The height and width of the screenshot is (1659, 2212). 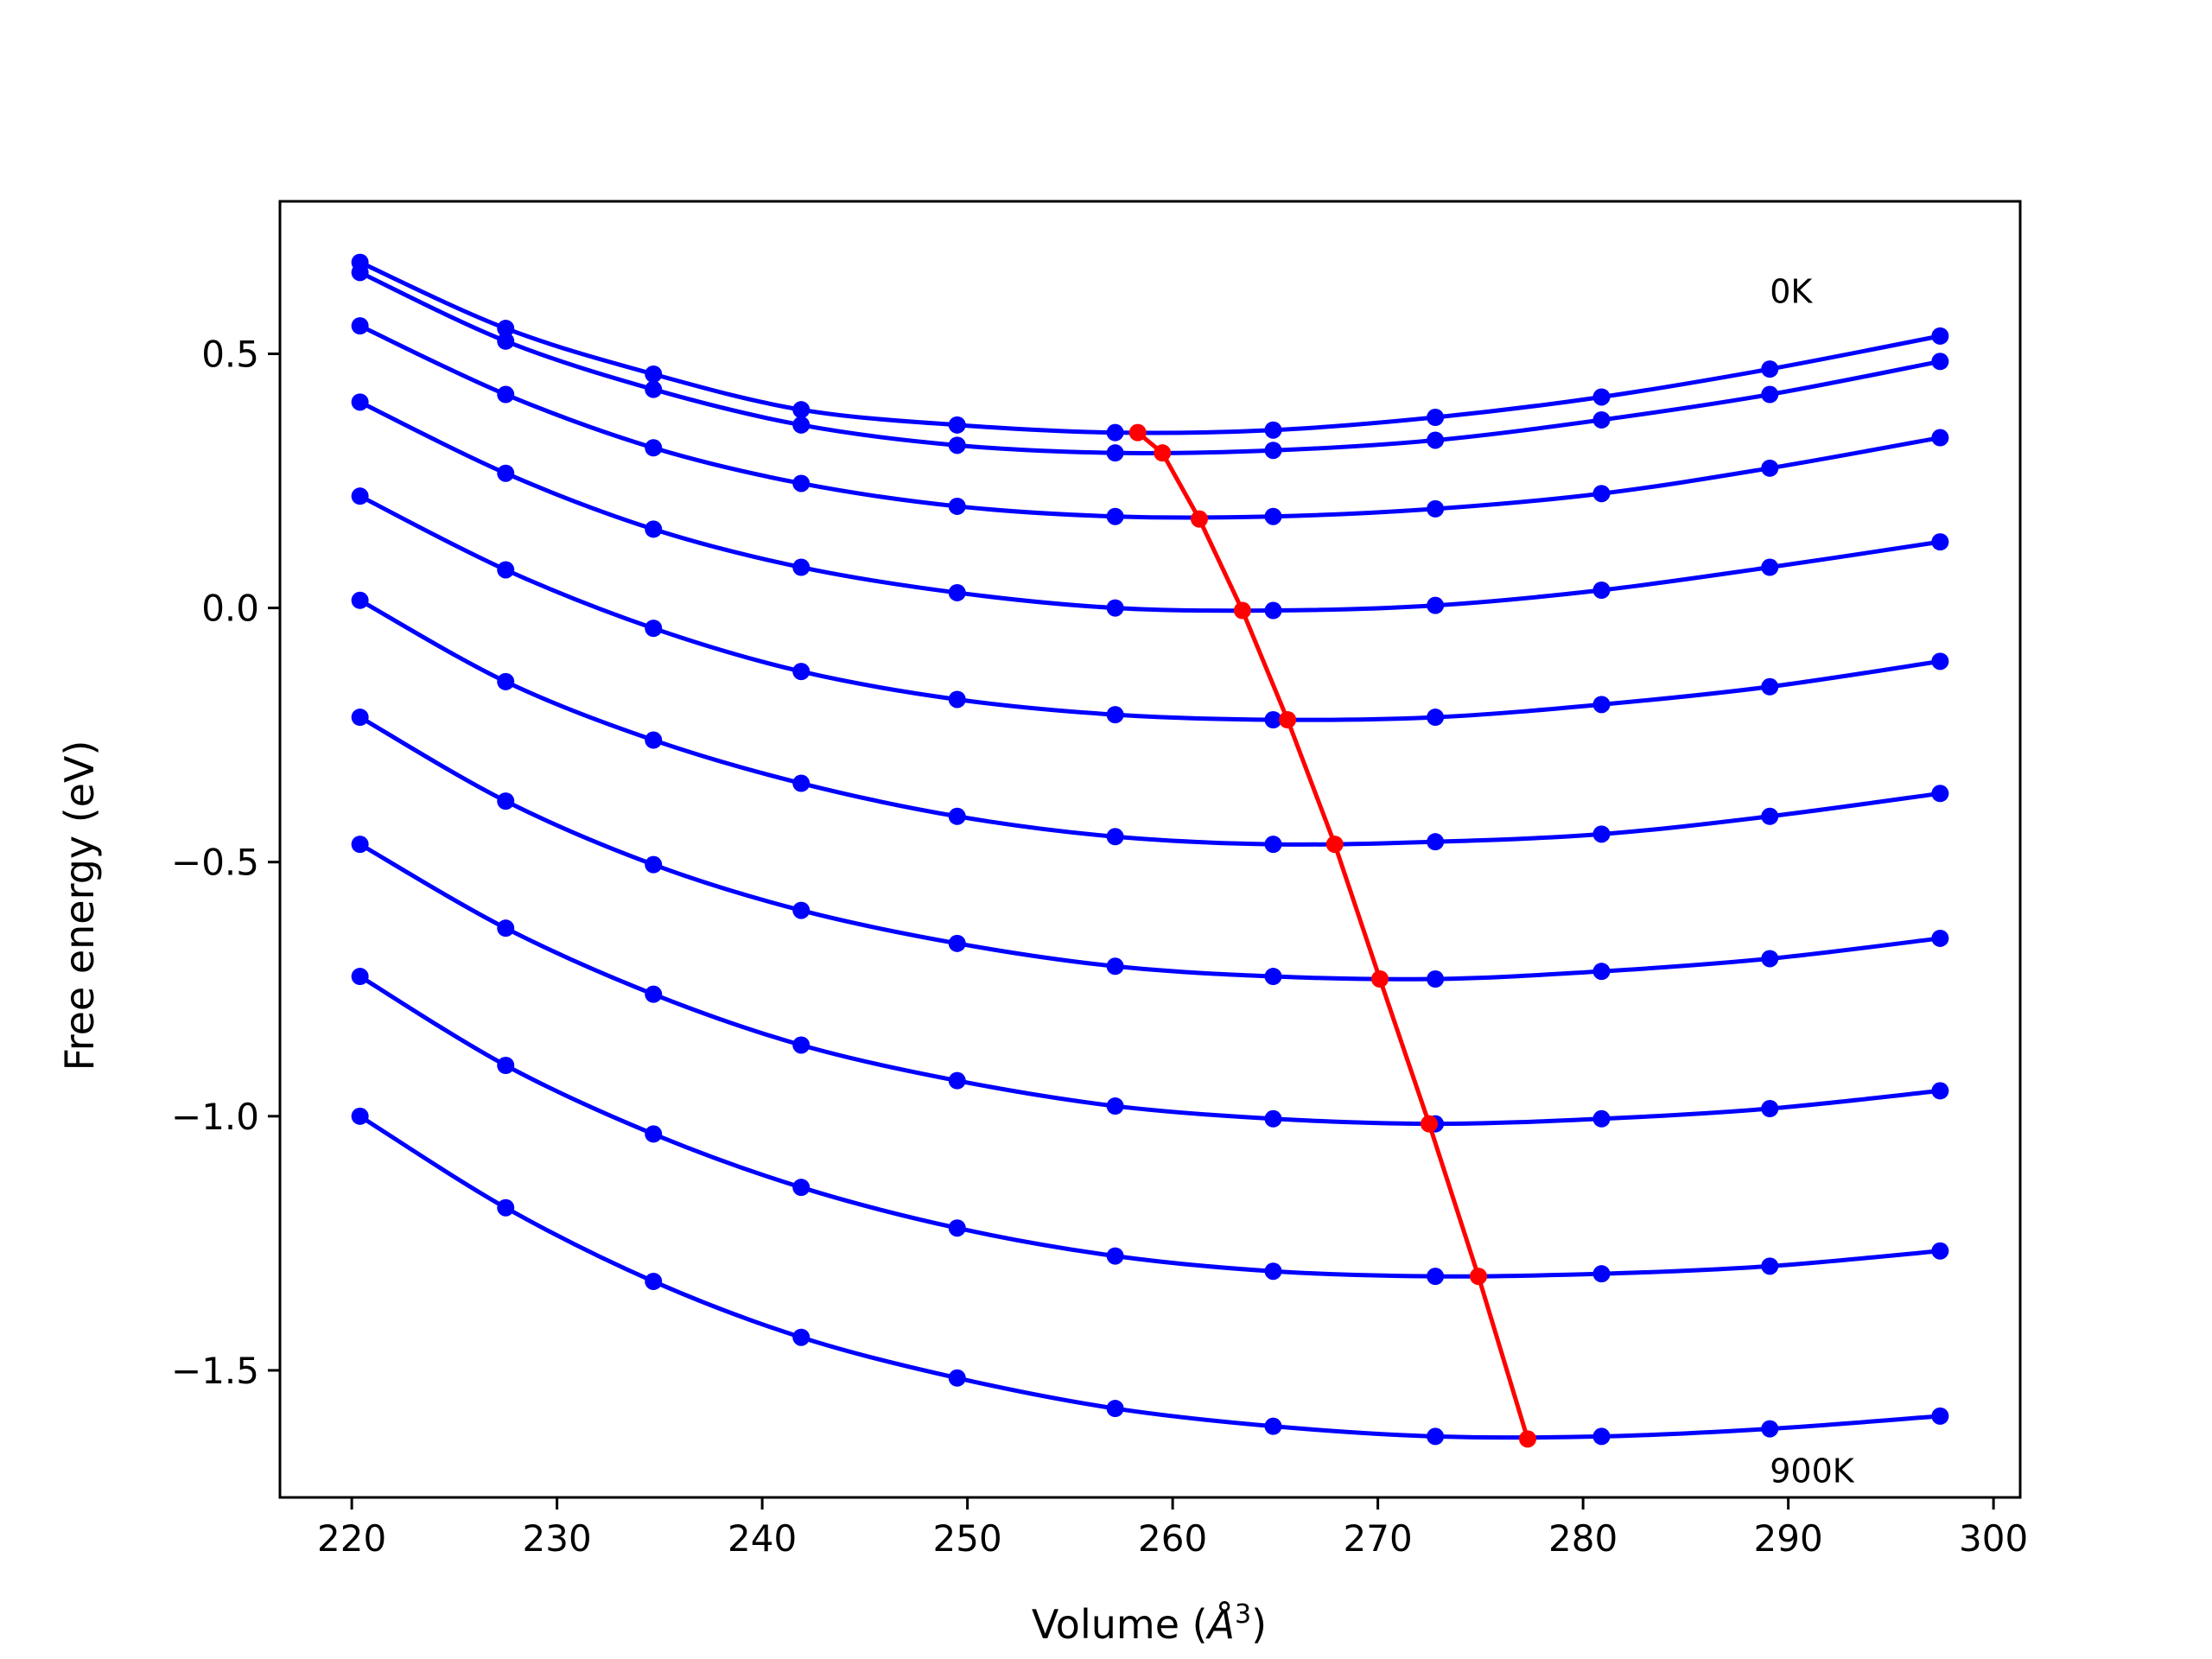 What do you see at coordinates (1378, 1538) in the screenshot?
I see `x-tick-label: 270` at bounding box center [1378, 1538].